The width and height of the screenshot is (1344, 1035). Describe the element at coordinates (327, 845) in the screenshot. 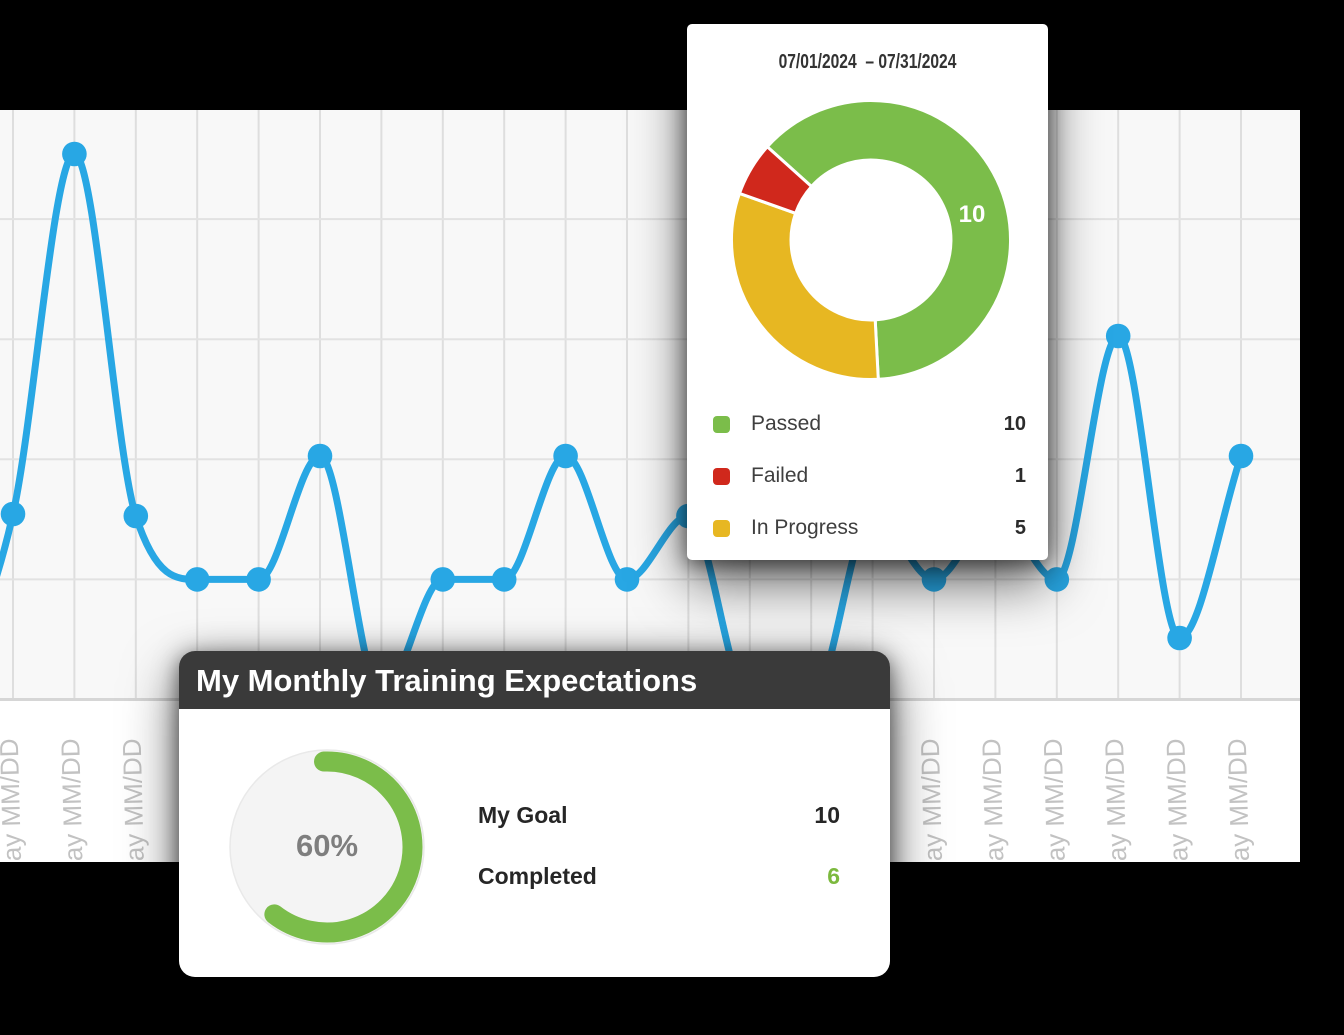

I see `svg-text: 60%` at that location.